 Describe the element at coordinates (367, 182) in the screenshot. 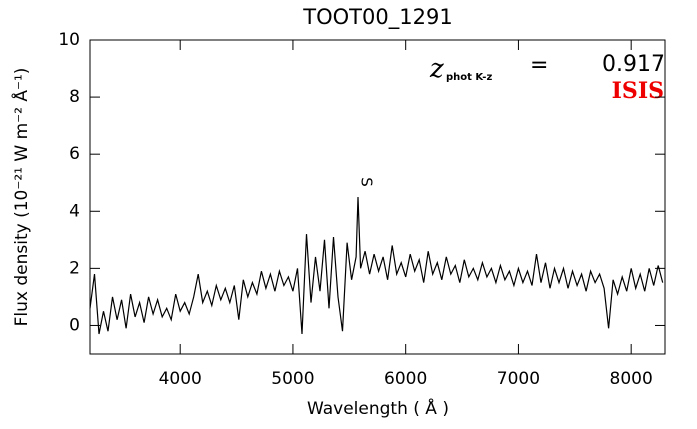

I see `line-label: S` at that location.